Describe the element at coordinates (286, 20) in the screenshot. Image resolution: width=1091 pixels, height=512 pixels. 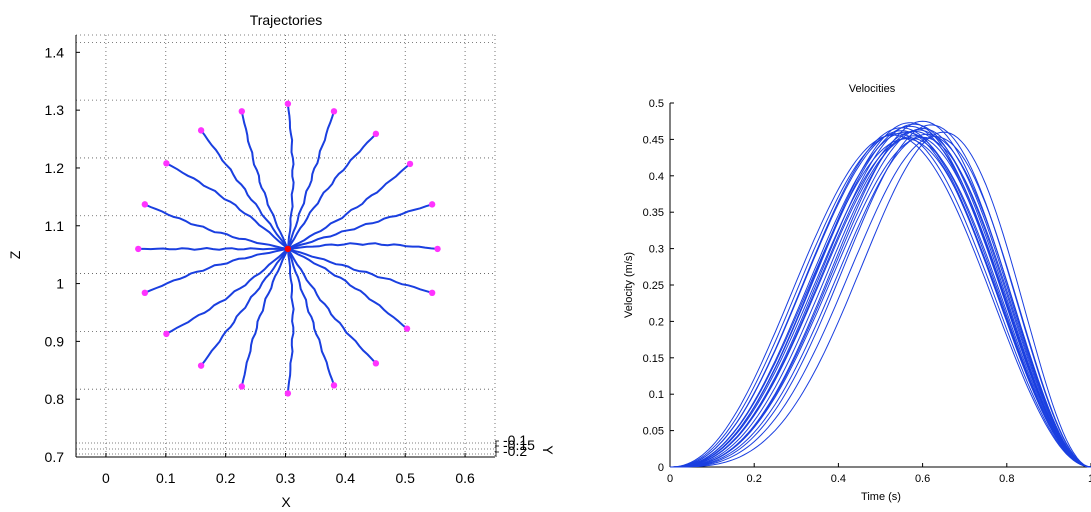
I see `trajectories-title: Trajectories` at that location.